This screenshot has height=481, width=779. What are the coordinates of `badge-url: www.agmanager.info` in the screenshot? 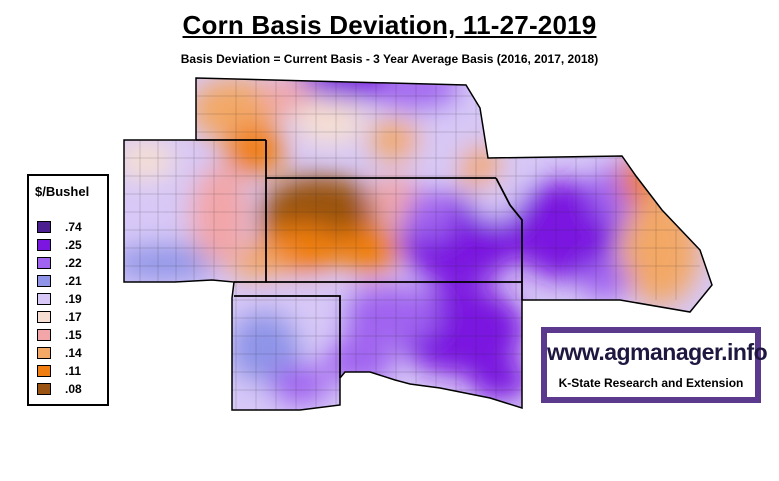 It's located at (657, 352).